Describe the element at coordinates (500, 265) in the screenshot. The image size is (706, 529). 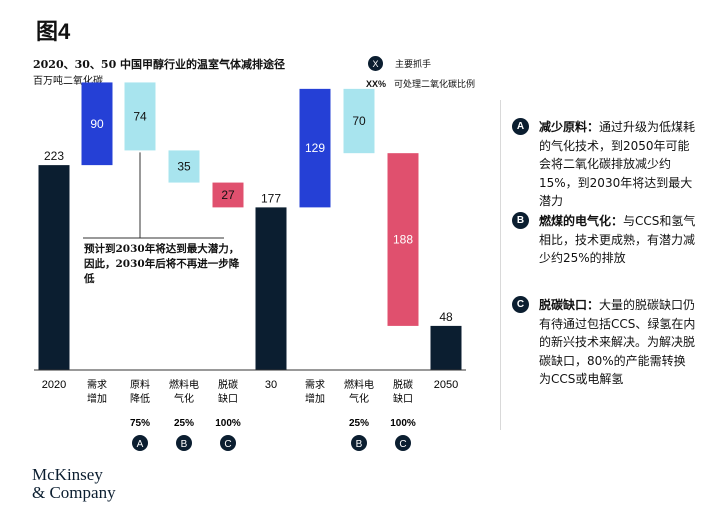
I see `section-divider` at that location.